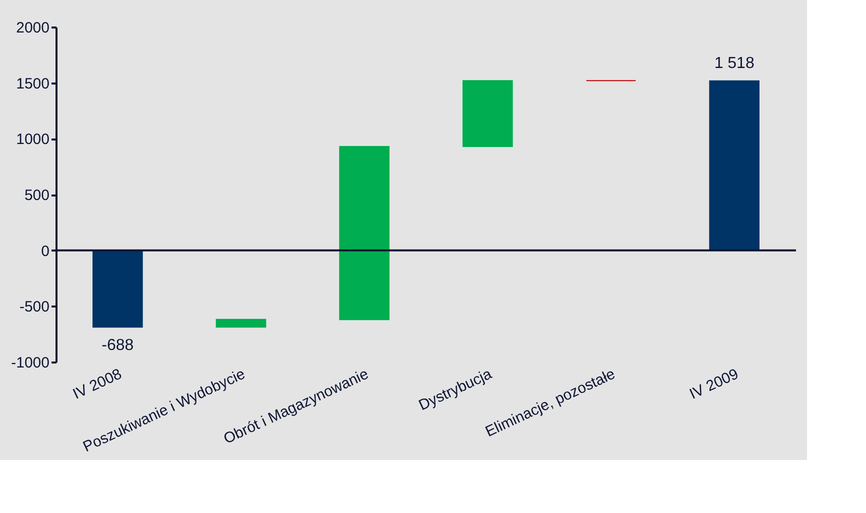  I want to click on y-tick-label: -500, so click(34, 307).